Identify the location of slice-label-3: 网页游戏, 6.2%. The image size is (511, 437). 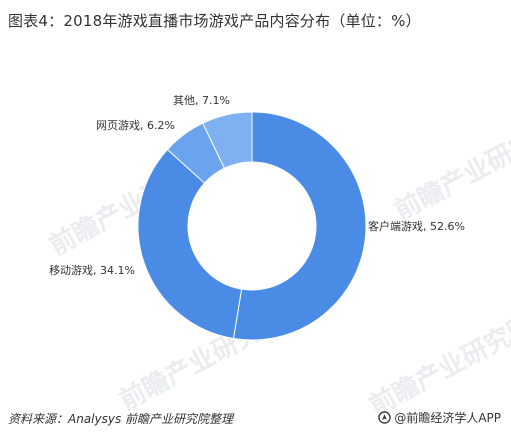
(135, 125).